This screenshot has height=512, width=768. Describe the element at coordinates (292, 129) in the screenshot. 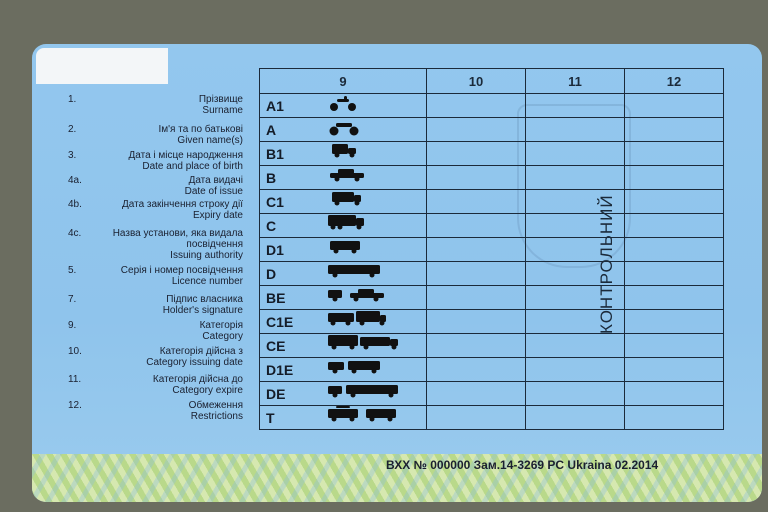

I see `category-code: A` at that location.